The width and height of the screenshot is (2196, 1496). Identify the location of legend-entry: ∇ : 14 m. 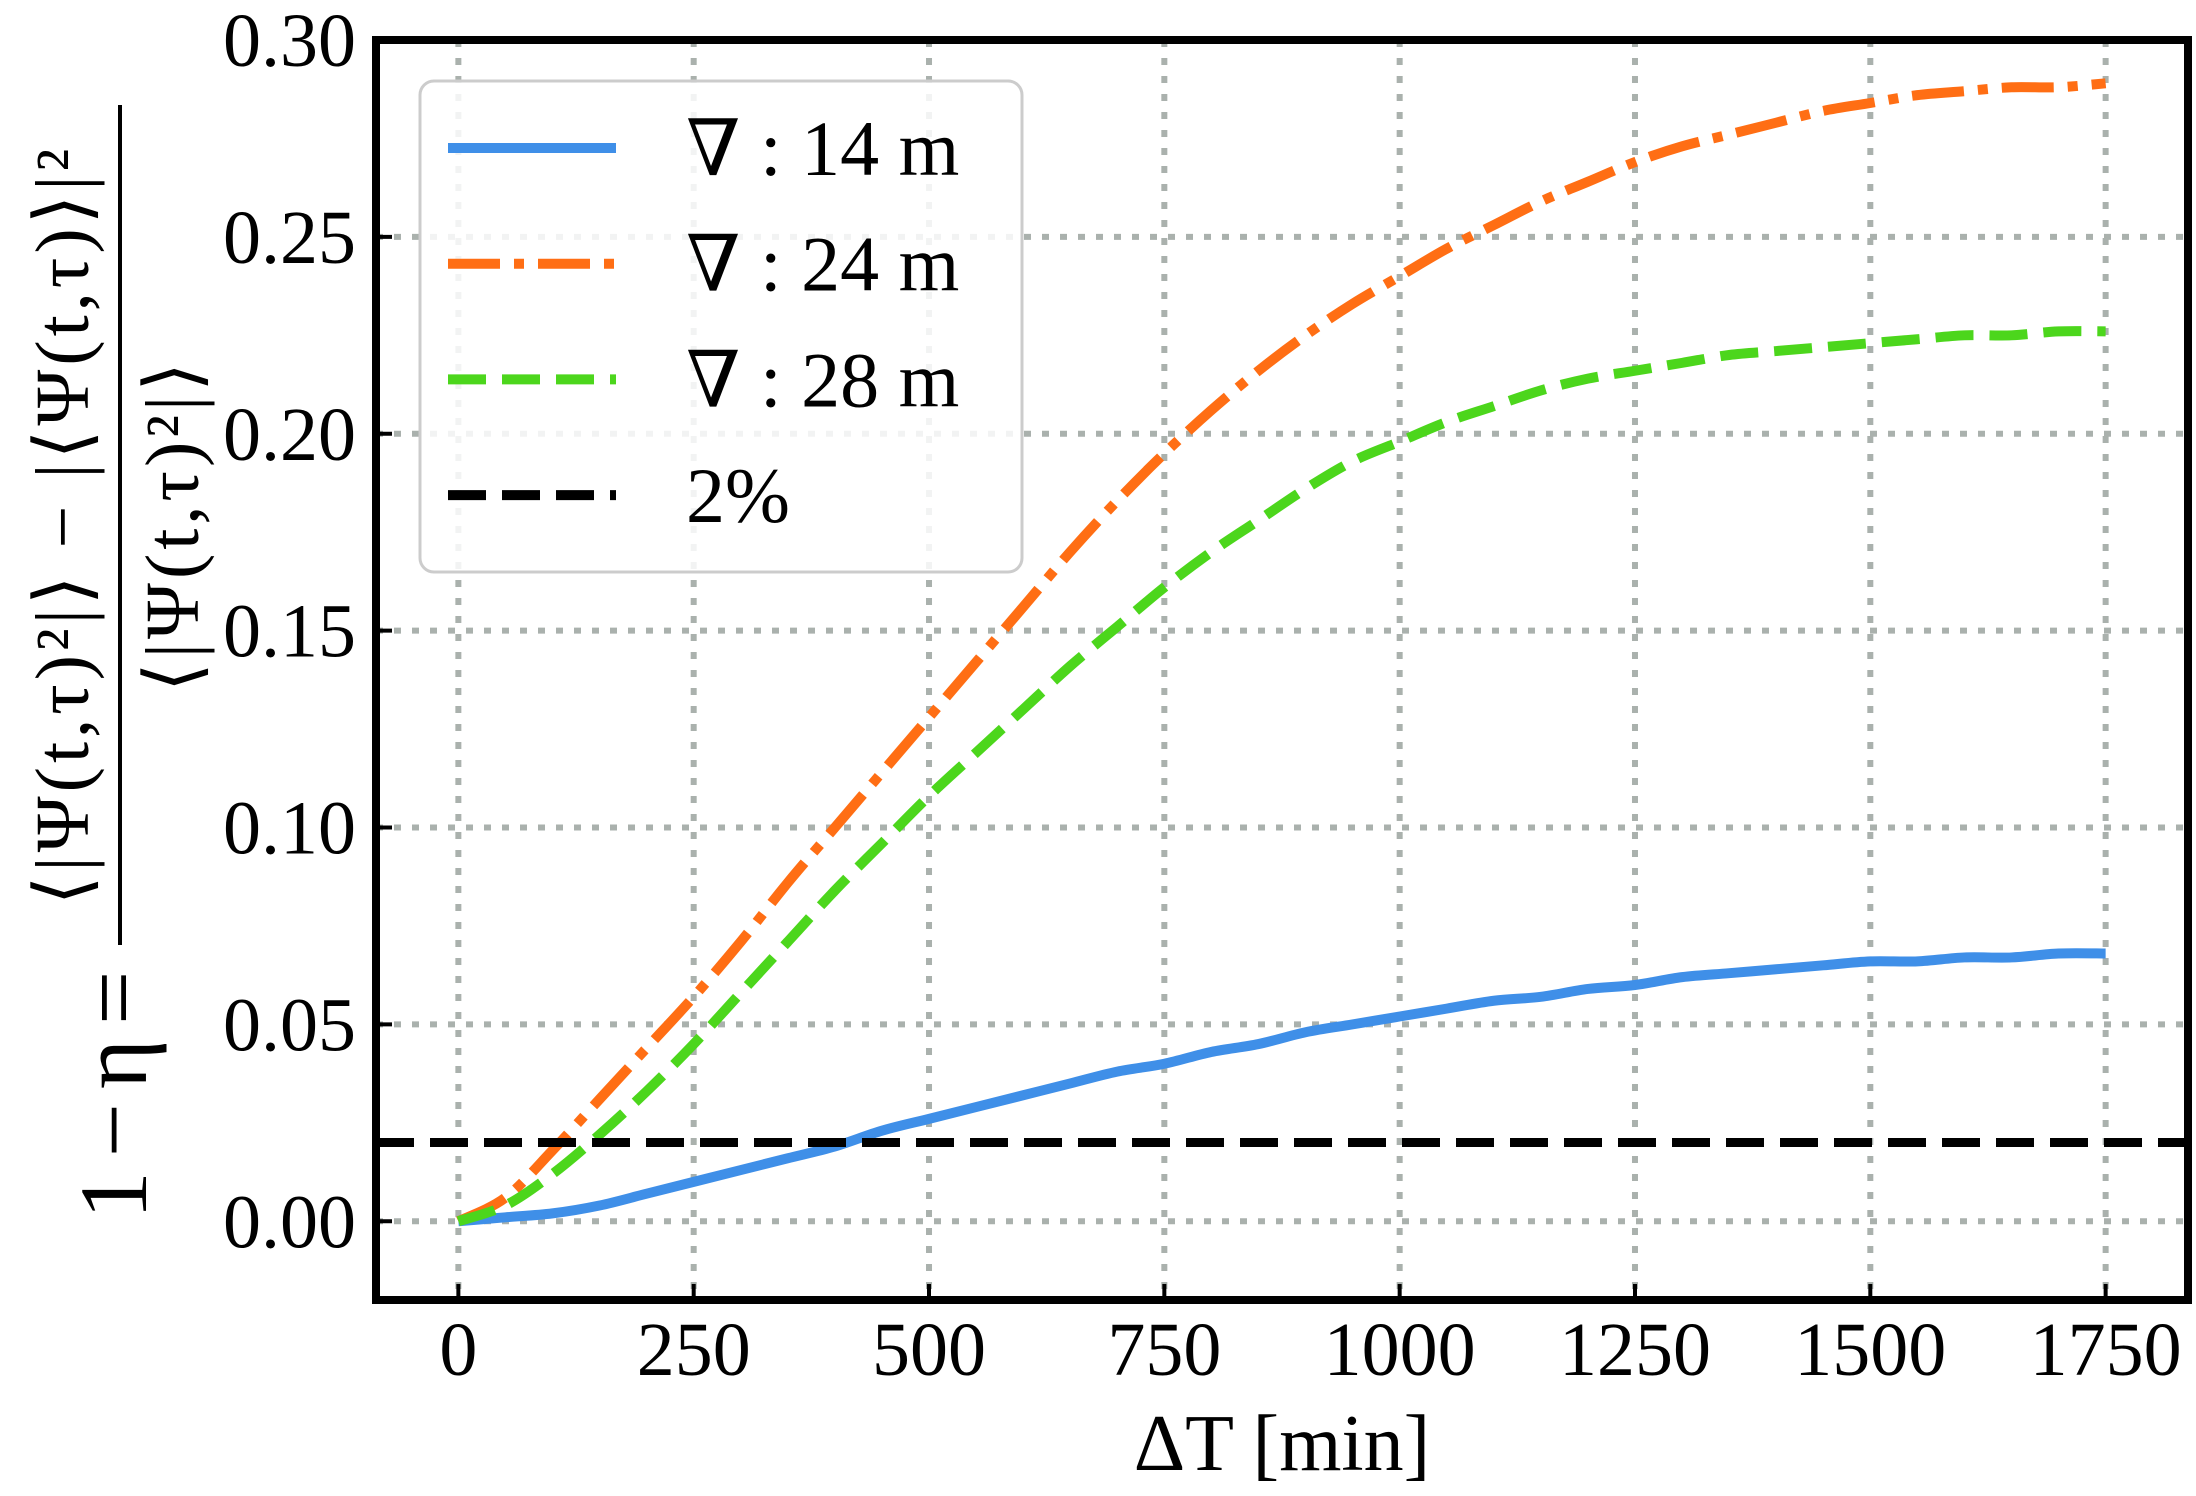
(703, 148).